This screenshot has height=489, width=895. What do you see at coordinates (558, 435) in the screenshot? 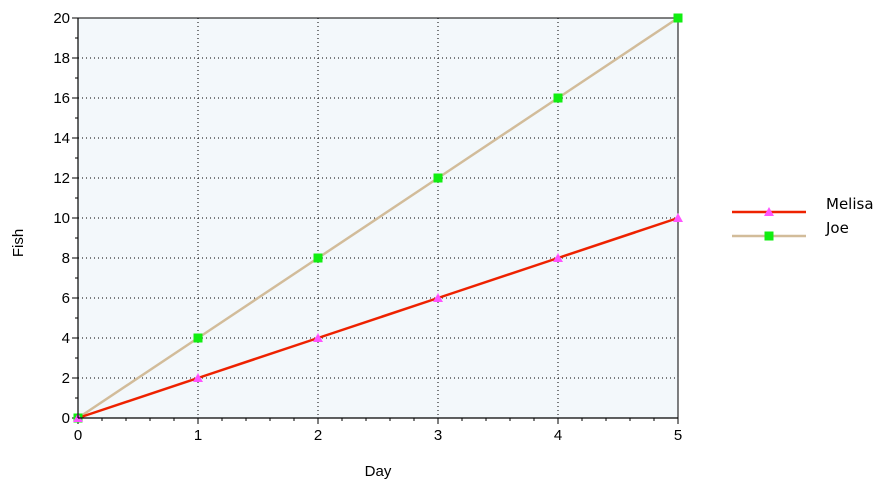
I see `x-tick-label: 4` at bounding box center [558, 435].